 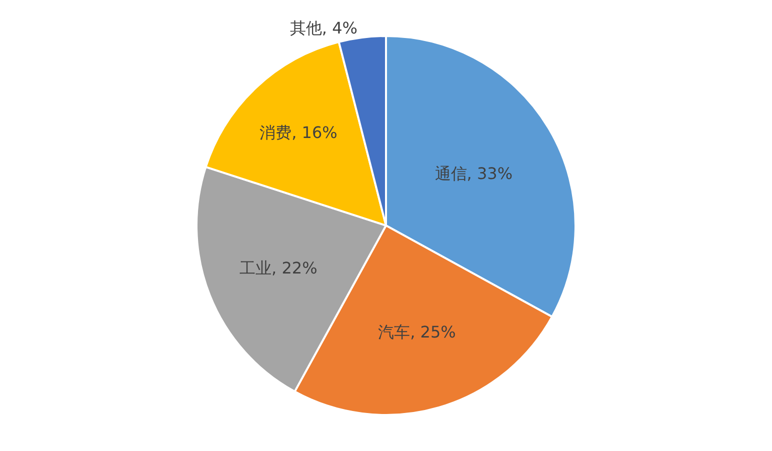 What do you see at coordinates (417, 332) in the screenshot?
I see `slice-label: 汽车, 25%` at bounding box center [417, 332].